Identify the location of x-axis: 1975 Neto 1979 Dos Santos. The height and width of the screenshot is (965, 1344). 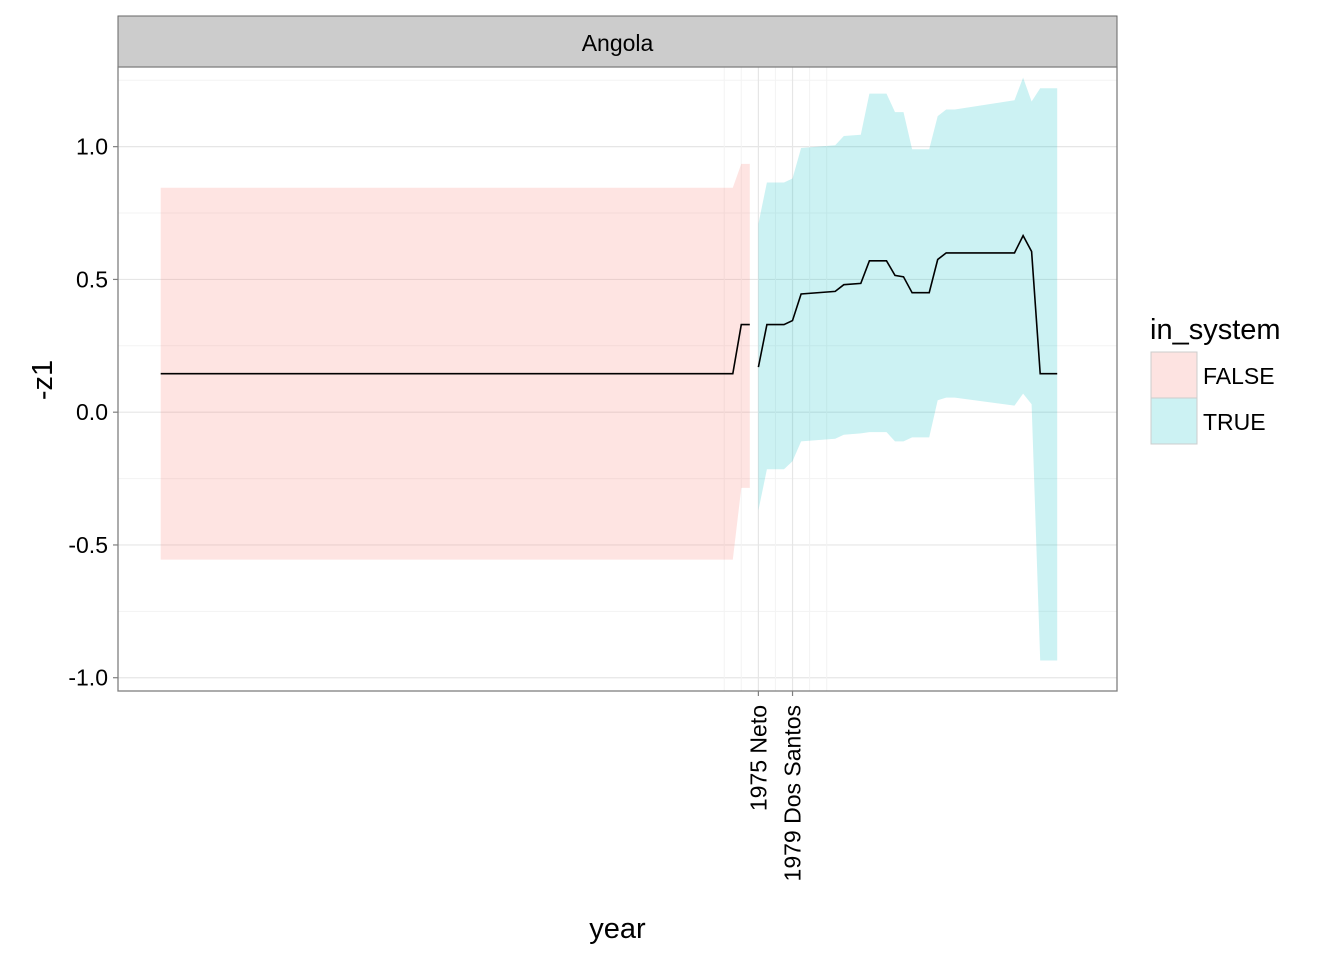
(775, 786).